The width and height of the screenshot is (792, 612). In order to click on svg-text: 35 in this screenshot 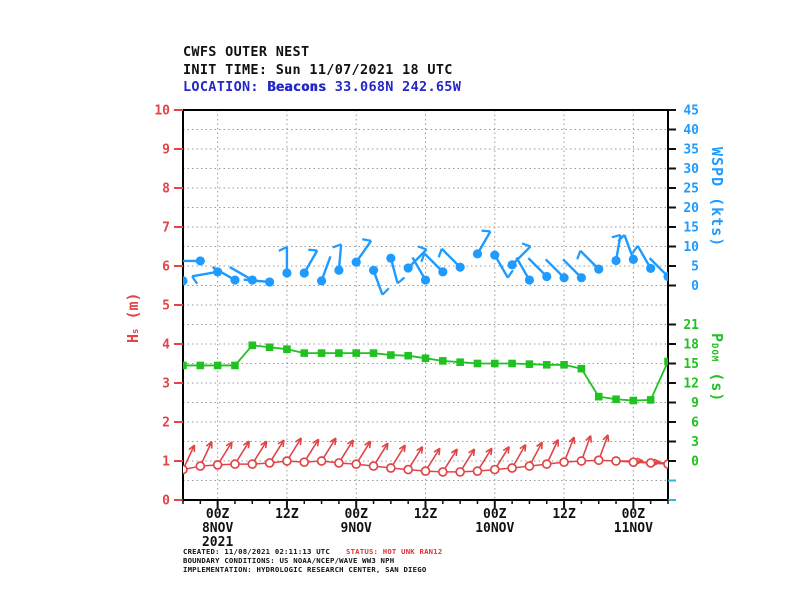, I will do `click(691, 150)`.